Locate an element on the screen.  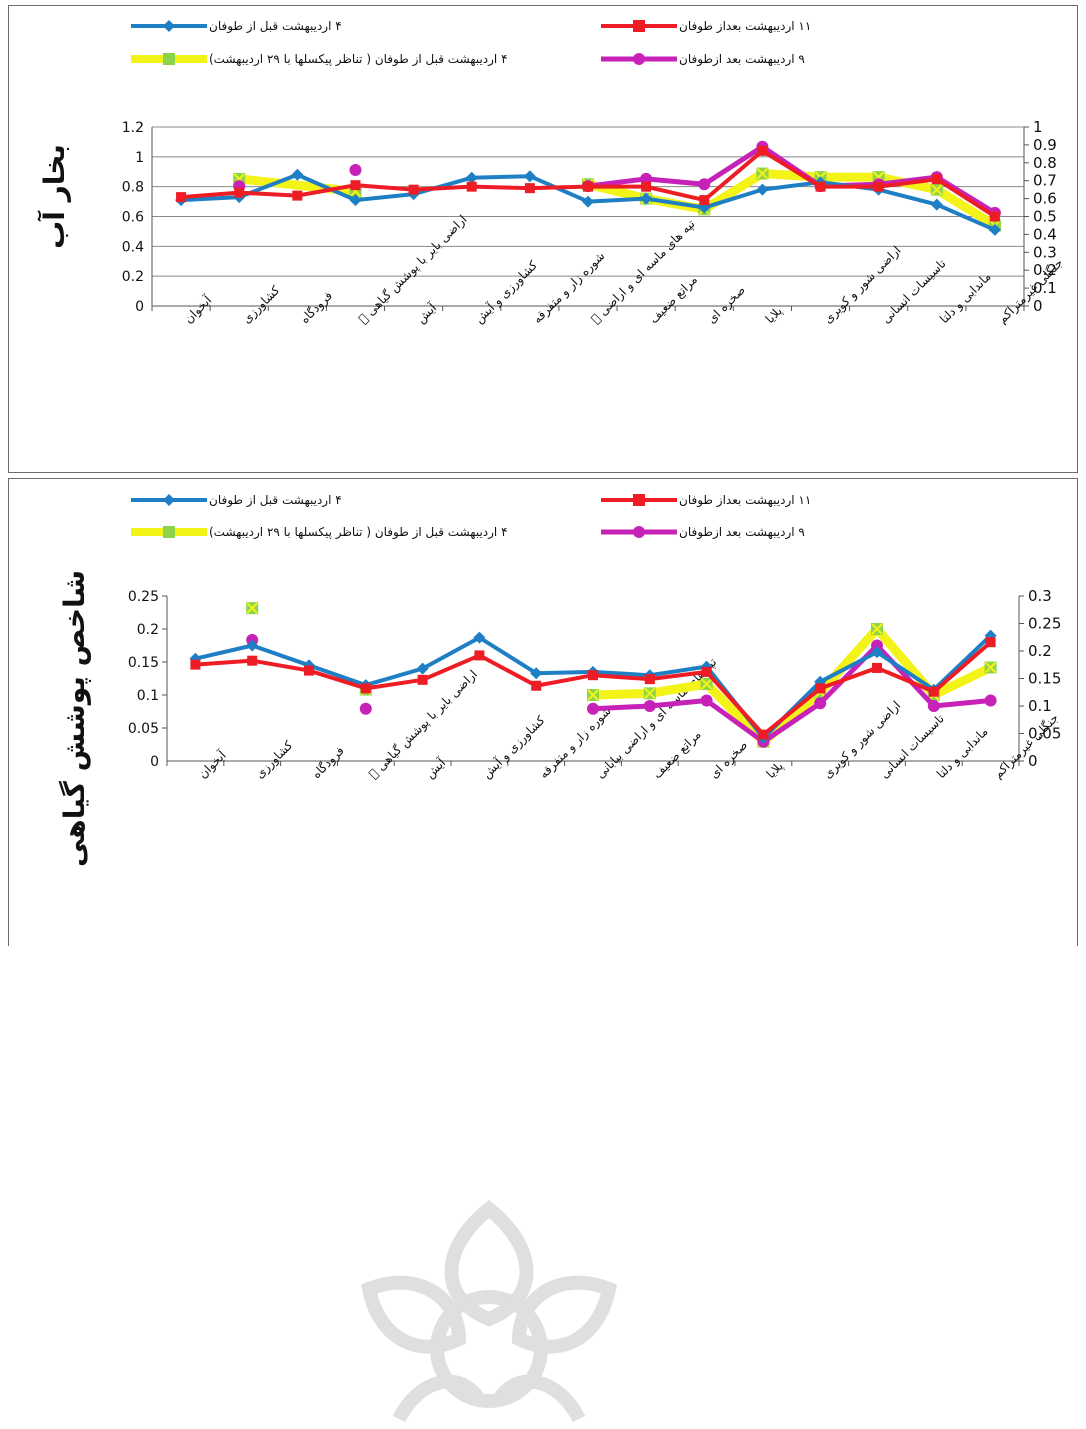
y2-tick-label: 0.6 is located at coordinates (1045, 199).